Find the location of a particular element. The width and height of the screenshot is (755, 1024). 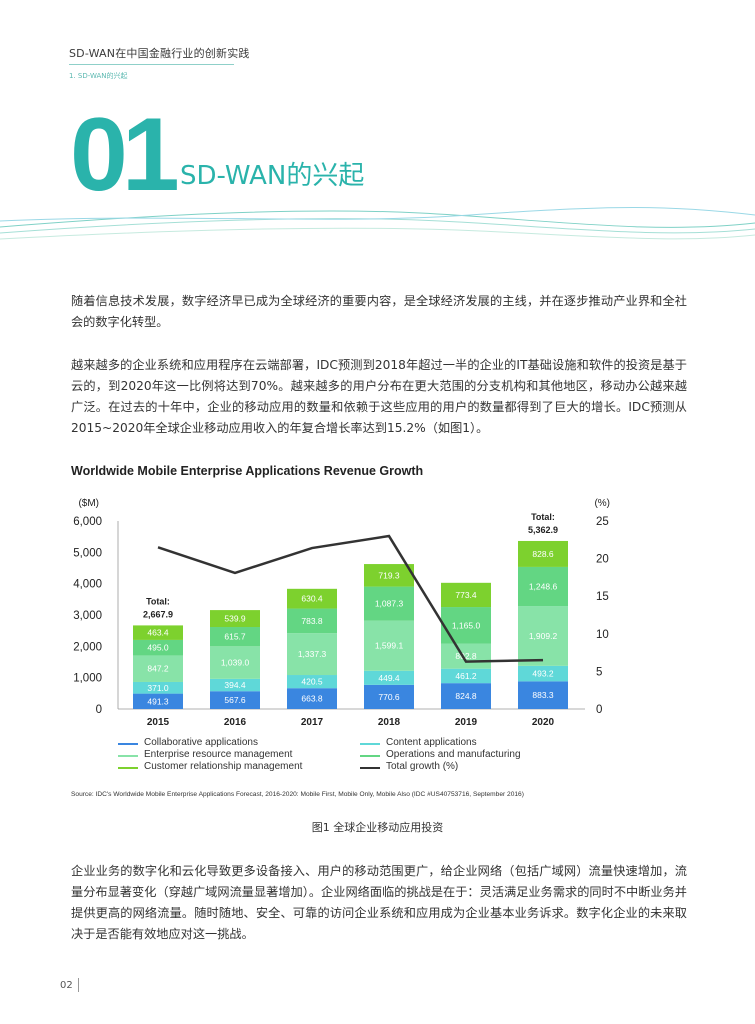

section-number: 01 is located at coordinates (125, 155).